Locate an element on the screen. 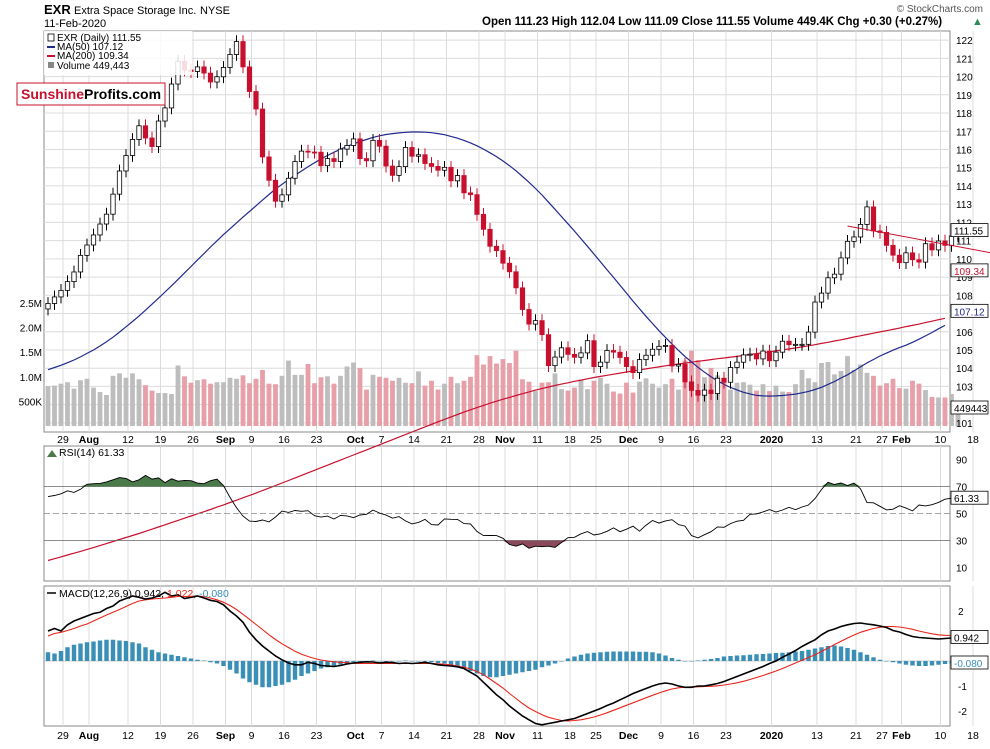 This screenshot has width=990, height=749. volume-tick-label: 2.0M is located at coordinates (31, 329).